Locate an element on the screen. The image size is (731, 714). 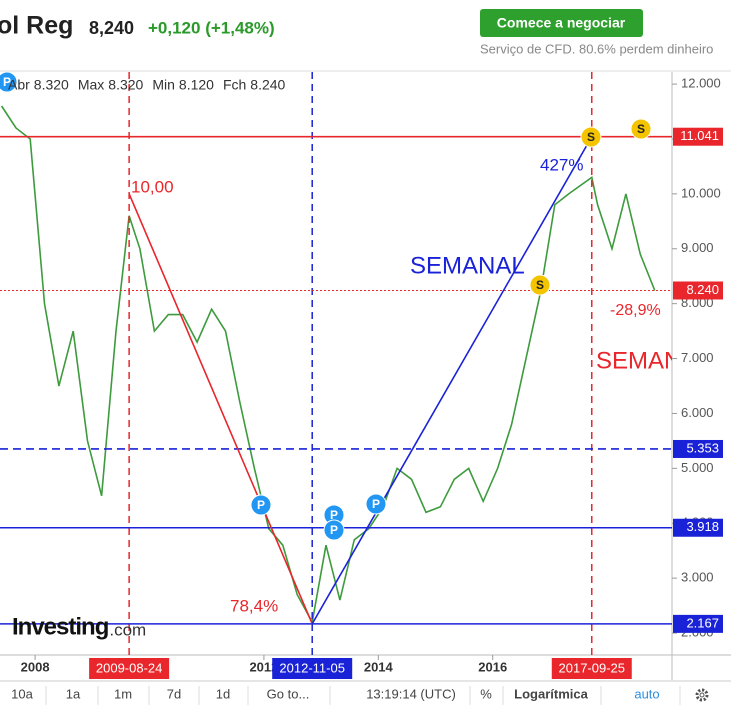
price-tag-label: 5.353 is located at coordinates (702, 447).